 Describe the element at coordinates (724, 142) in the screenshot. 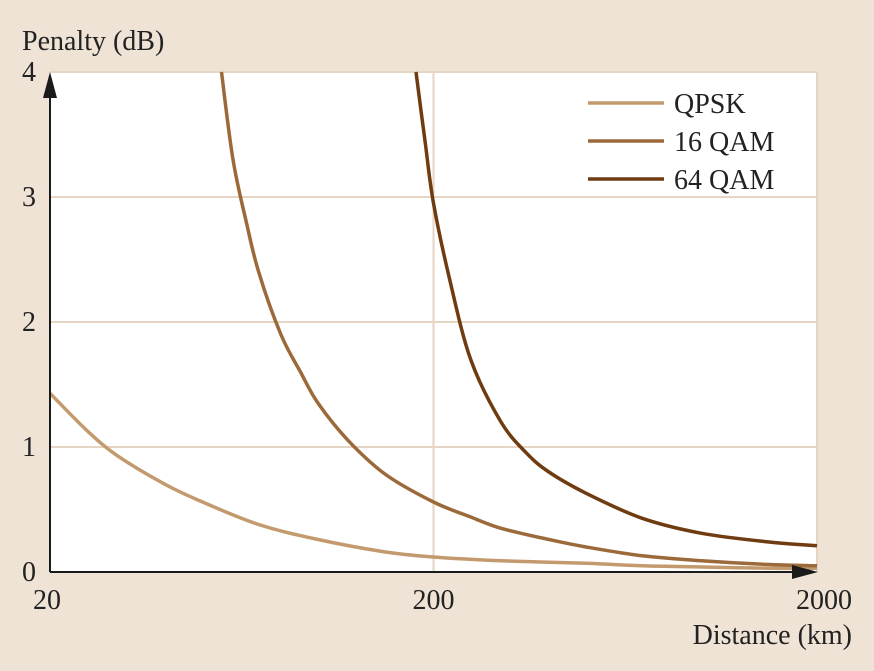

I see `legend-label-1: 16 QAM` at that location.